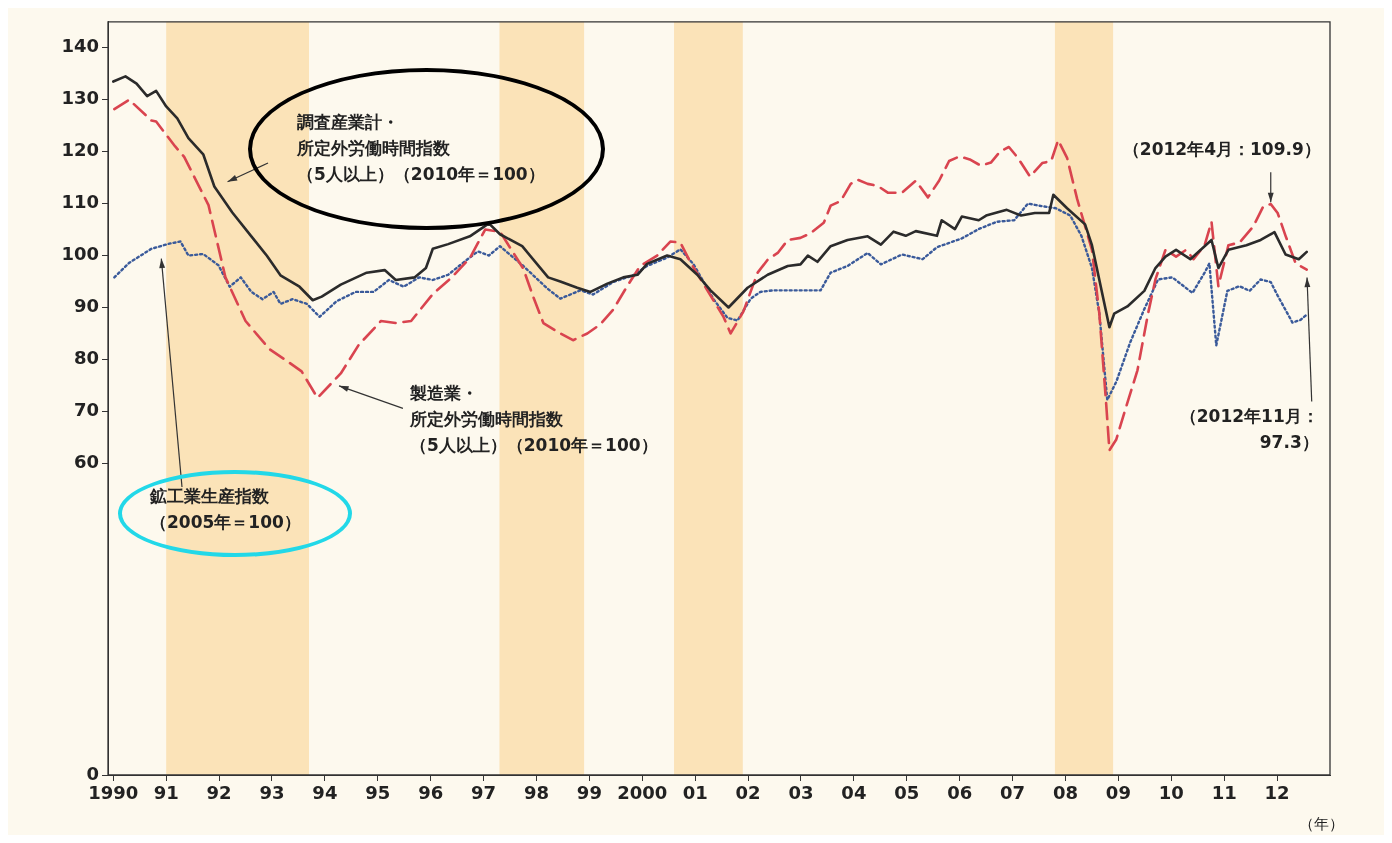 Image resolution: width=1392 pixels, height=843 pixels. What do you see at coordinates (695, 793) in the screenshot?
I see `x-tick-label: 01` at bounding box center [695, 793].